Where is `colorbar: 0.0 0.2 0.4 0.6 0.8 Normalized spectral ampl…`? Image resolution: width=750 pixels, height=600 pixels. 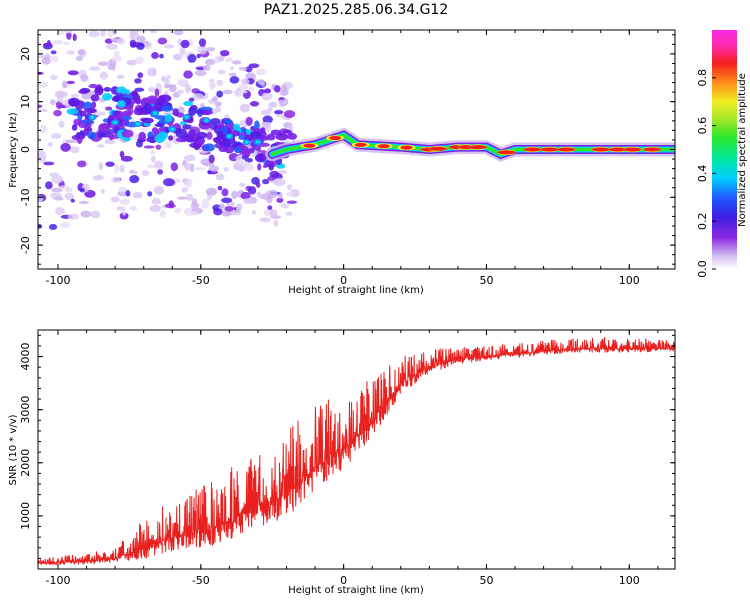
colorbar: 0.0 0.2 0.4 0.6 0.8 Normalized spectral ampl… is located at coordinates (722, 154).